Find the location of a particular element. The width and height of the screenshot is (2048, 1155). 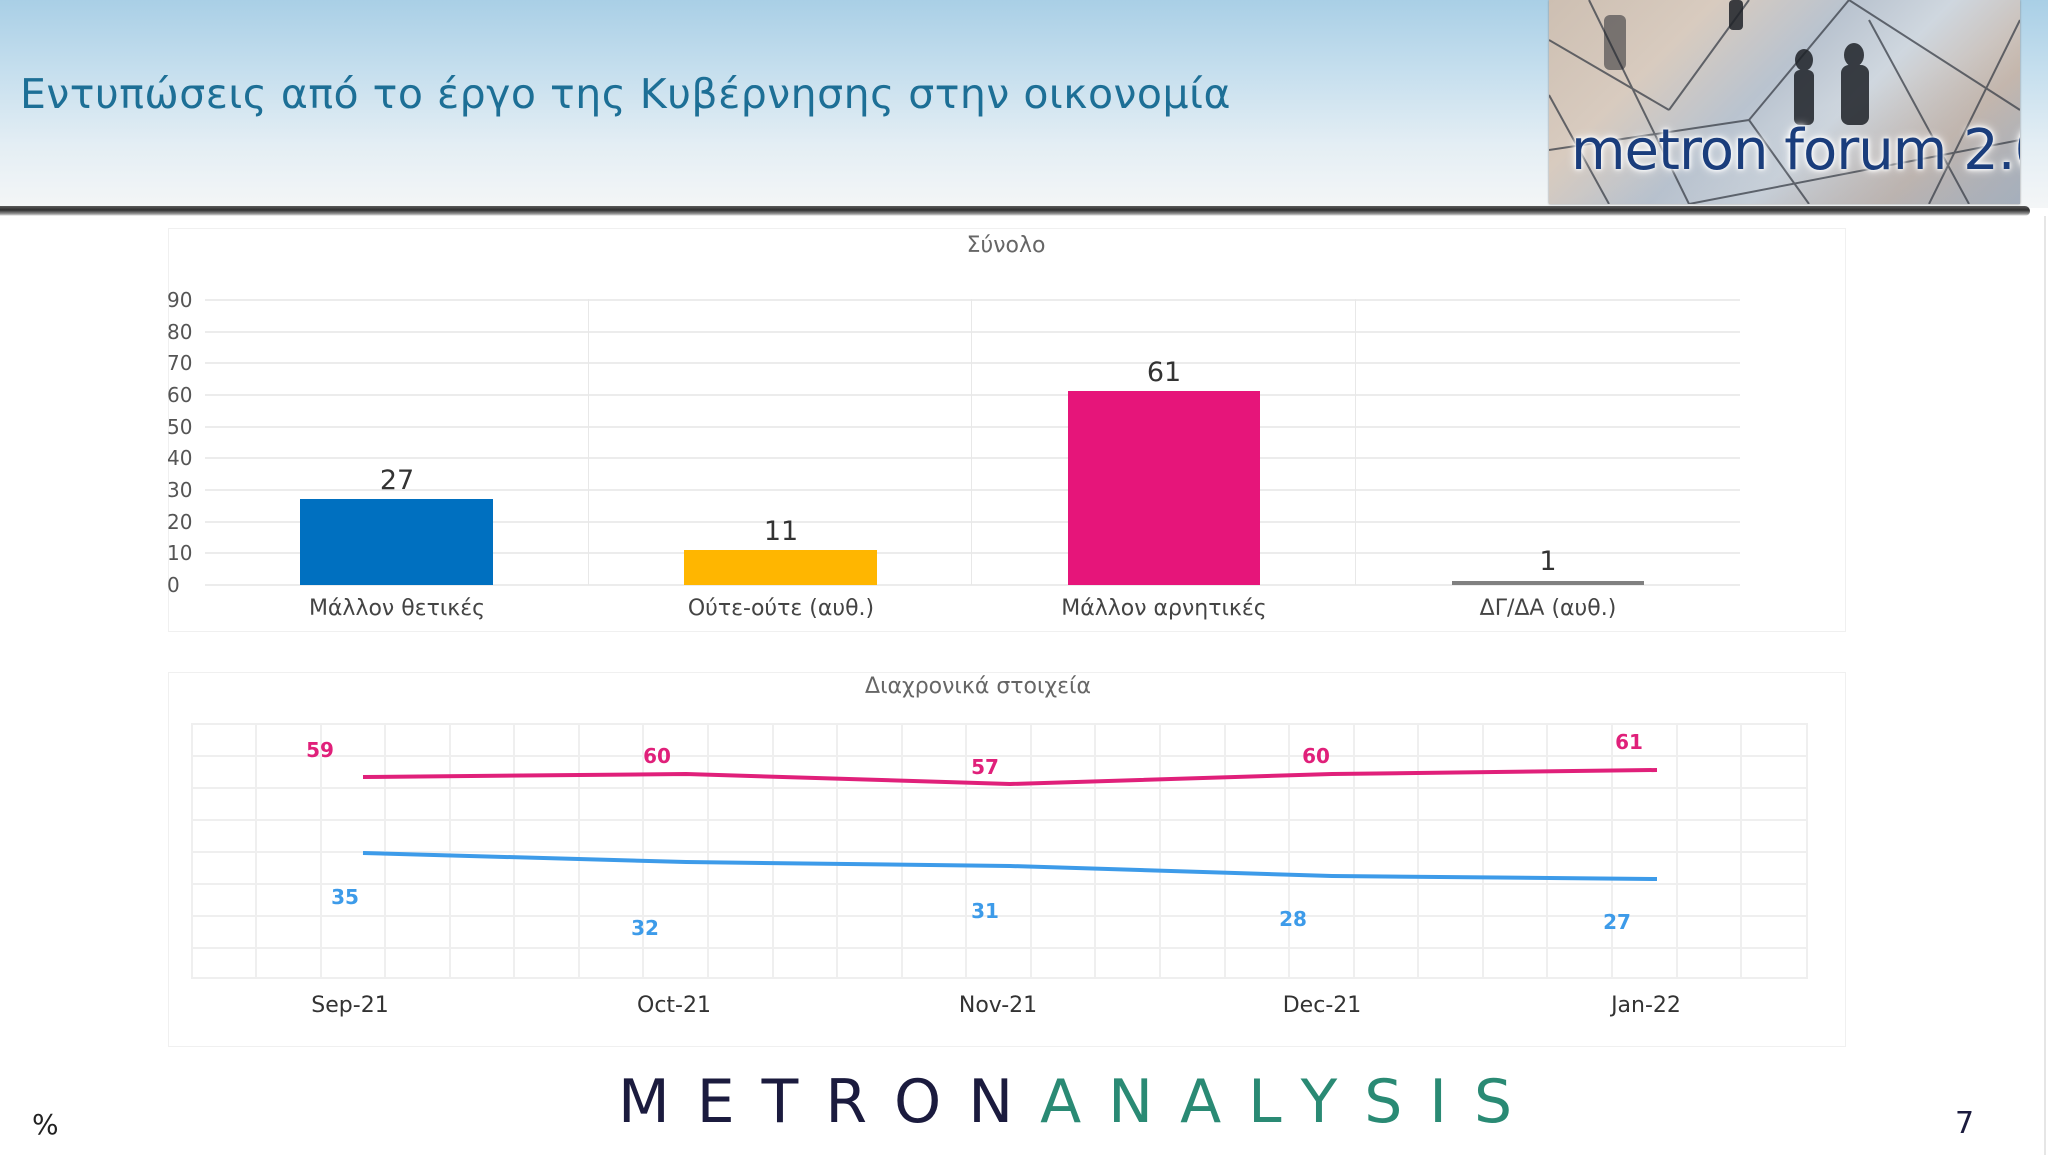

metron-analysis-logo: METRONANALYSIS is located at coordinates (1078, 1102).